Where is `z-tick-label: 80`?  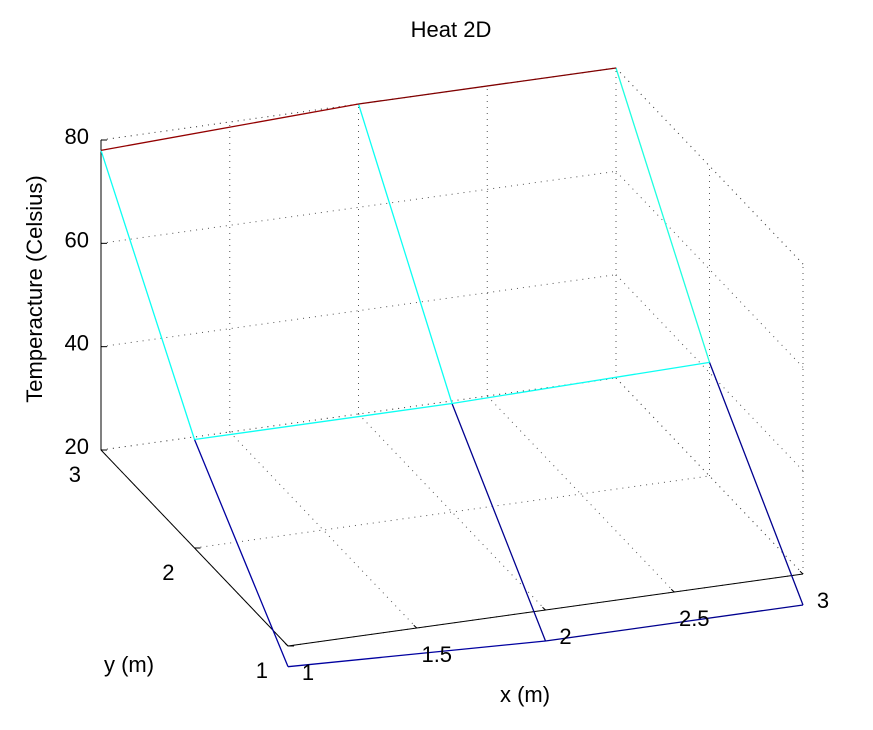
z-tick-label: 80 is located at coordinates (77, 136).